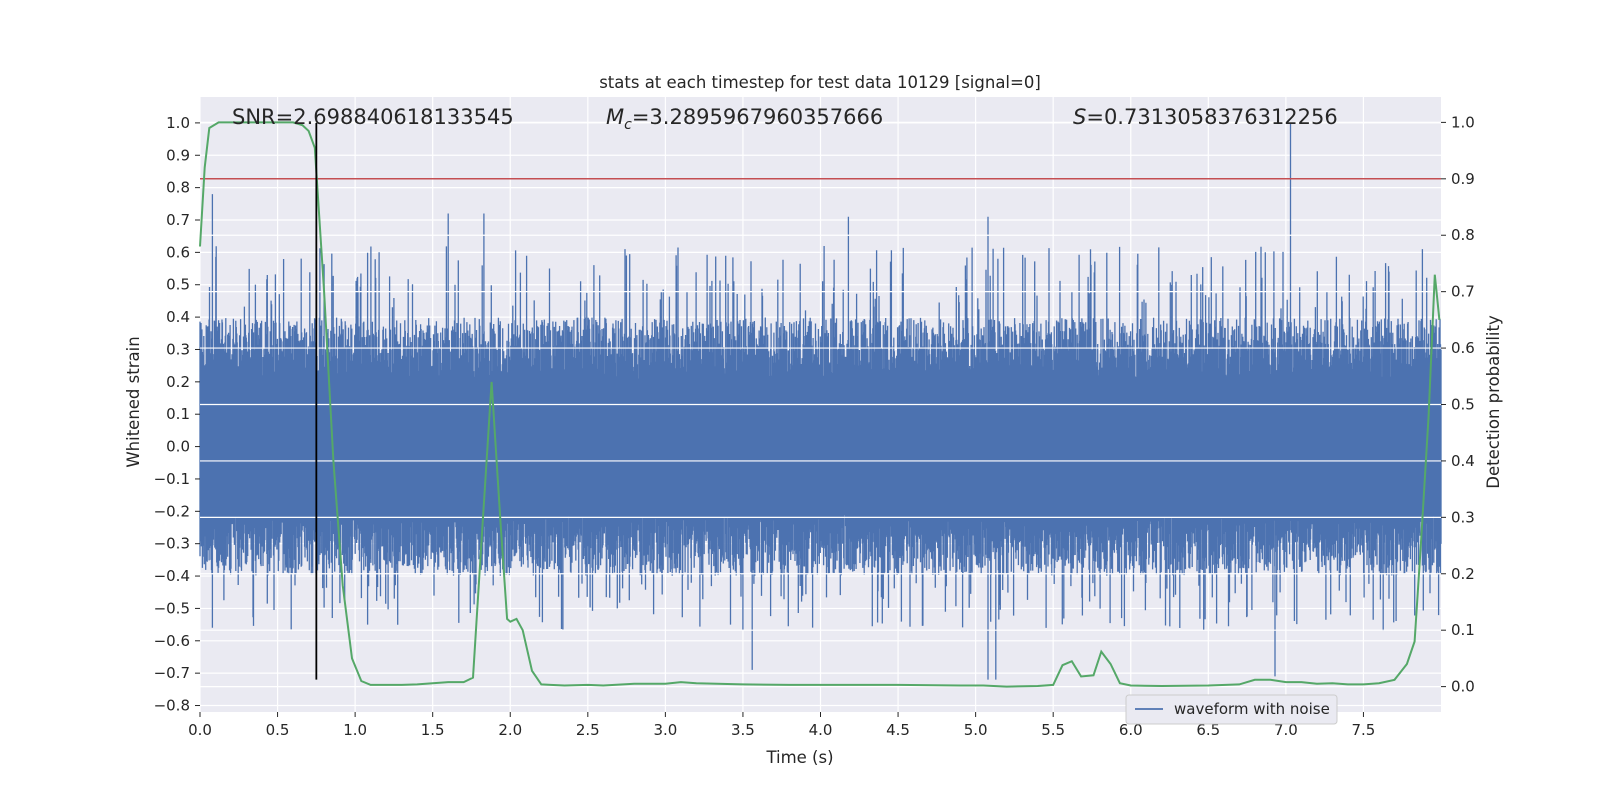  What do you see at coordinates (1463, 461) in the screenshot?
I see `right-tick-label: 0.4` at bounding box center [1463, 461].